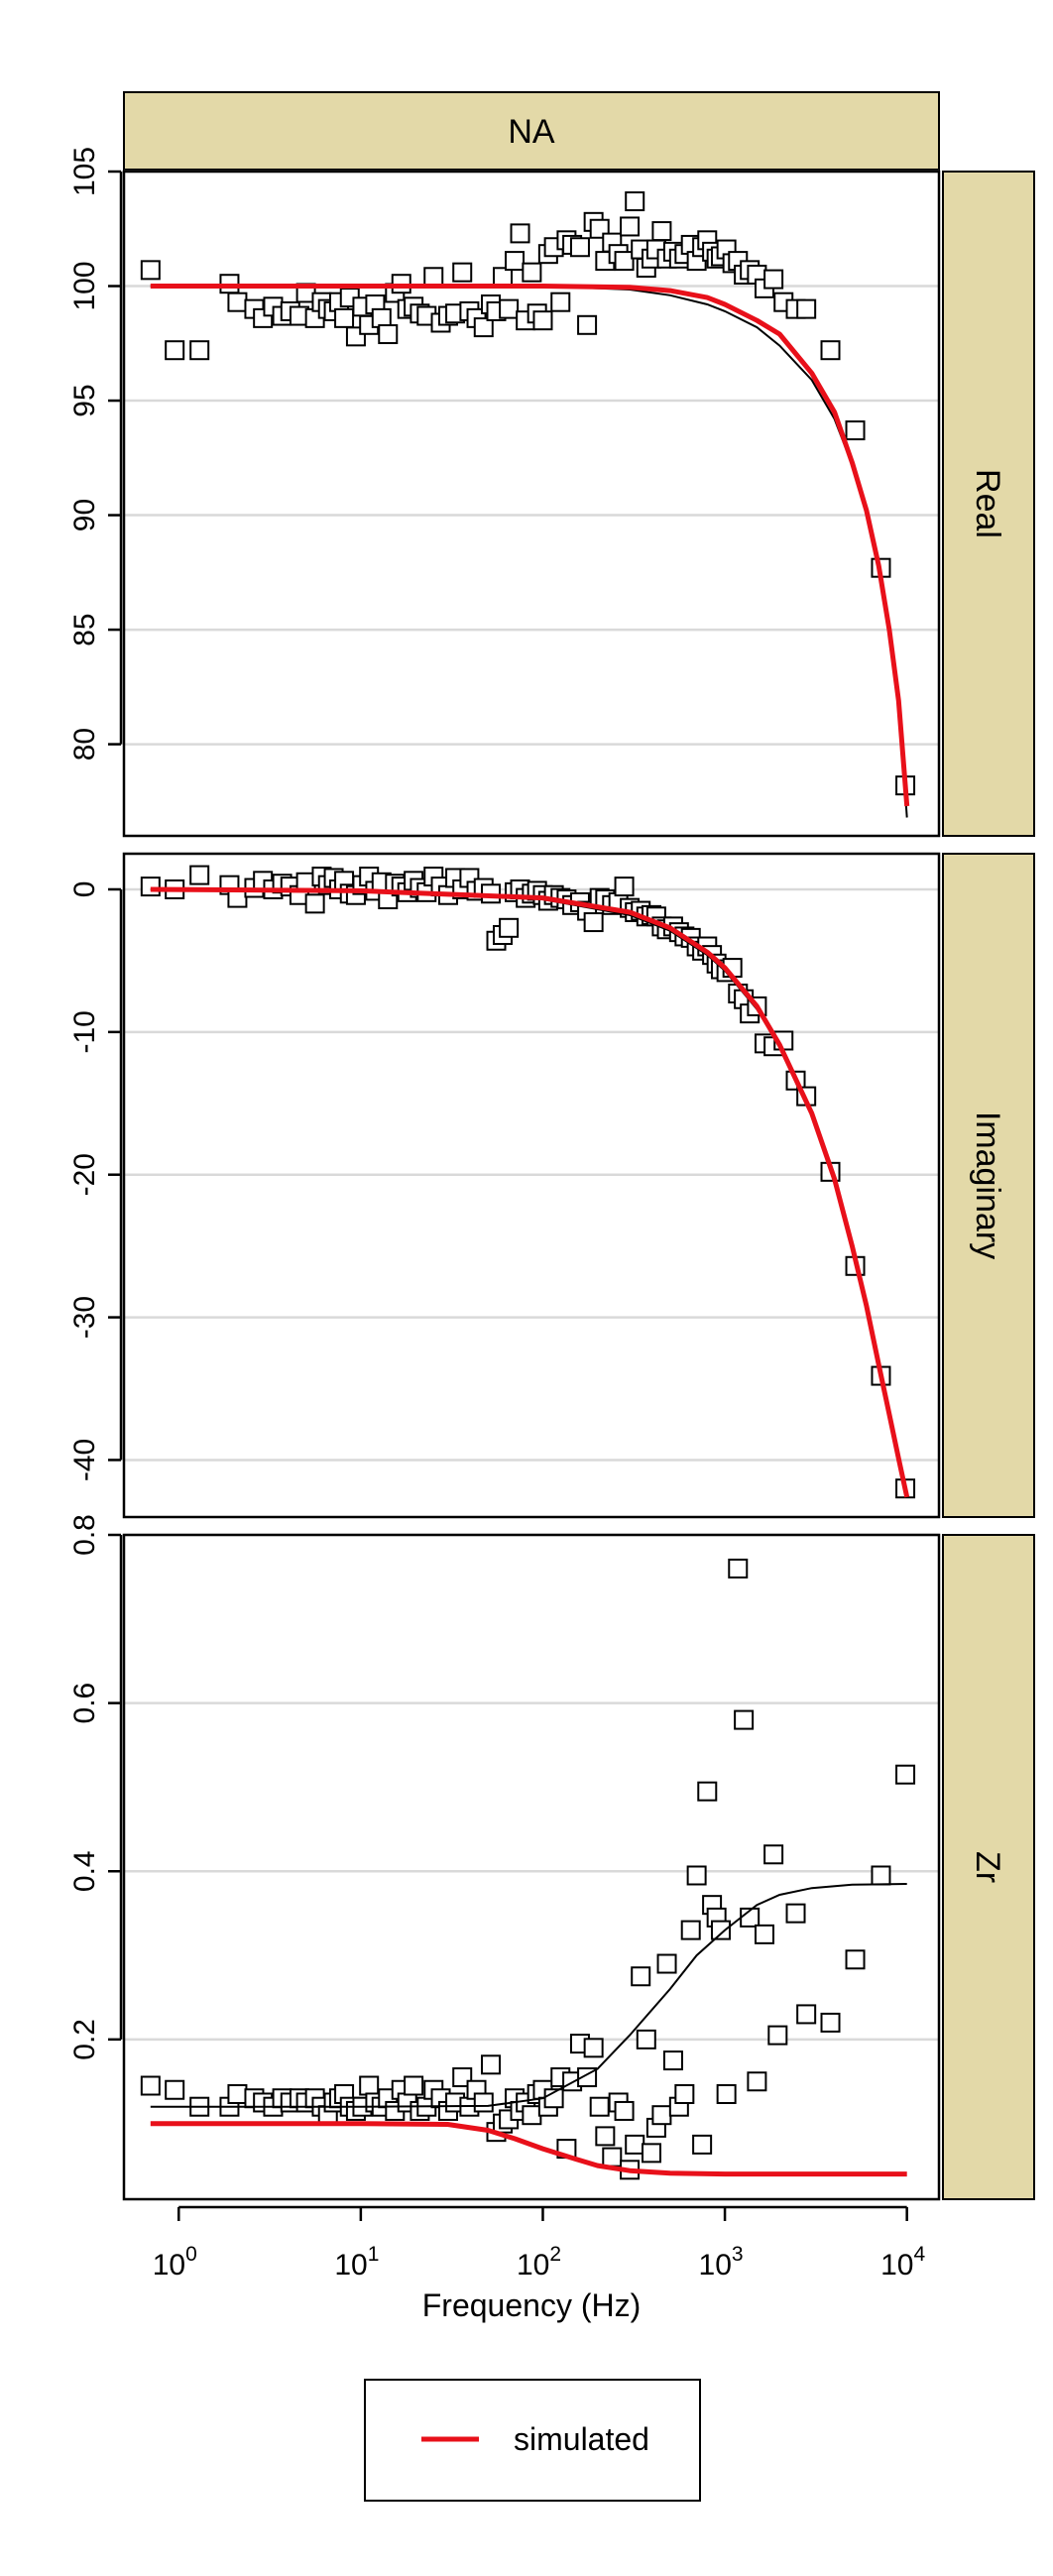 The width and height of the screenshot is (1053, 2576). I want to click on y-tick-label: 100, so click(84, 285).